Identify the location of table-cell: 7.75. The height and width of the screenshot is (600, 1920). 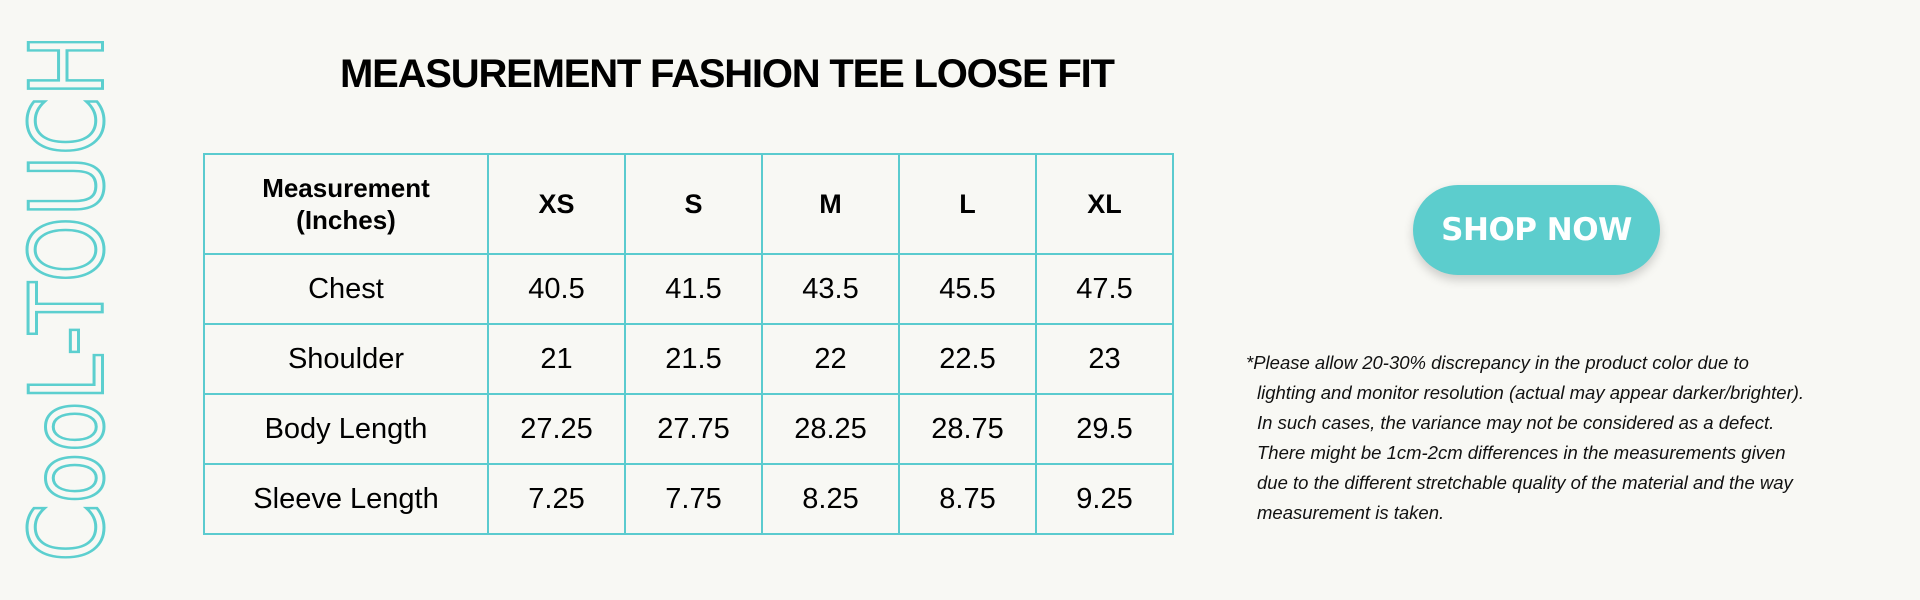
(693, 499).